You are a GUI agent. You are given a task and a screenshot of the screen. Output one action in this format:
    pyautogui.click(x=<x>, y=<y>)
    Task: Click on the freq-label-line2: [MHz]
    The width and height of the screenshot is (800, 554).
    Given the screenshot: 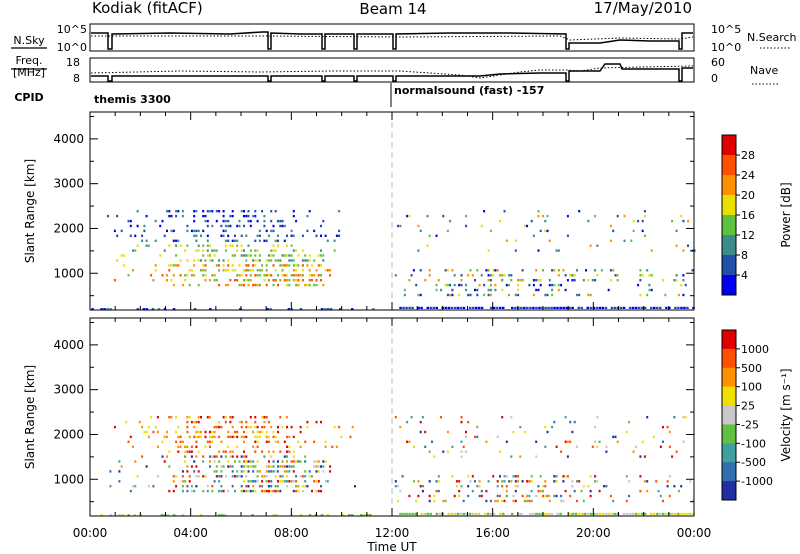 What is the action you would take?
    pyautogui.click(x=29, y=72)
    